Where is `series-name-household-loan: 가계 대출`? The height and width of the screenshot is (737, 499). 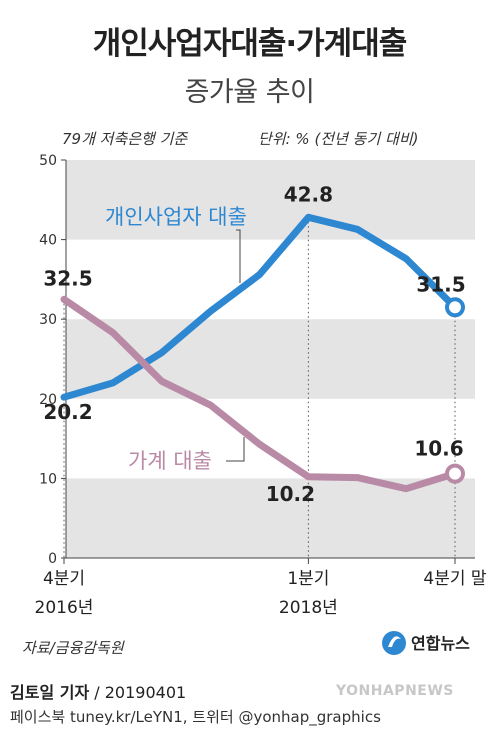 series-name-household-loan: 가계 대출 is located at coordinates (170, 461).